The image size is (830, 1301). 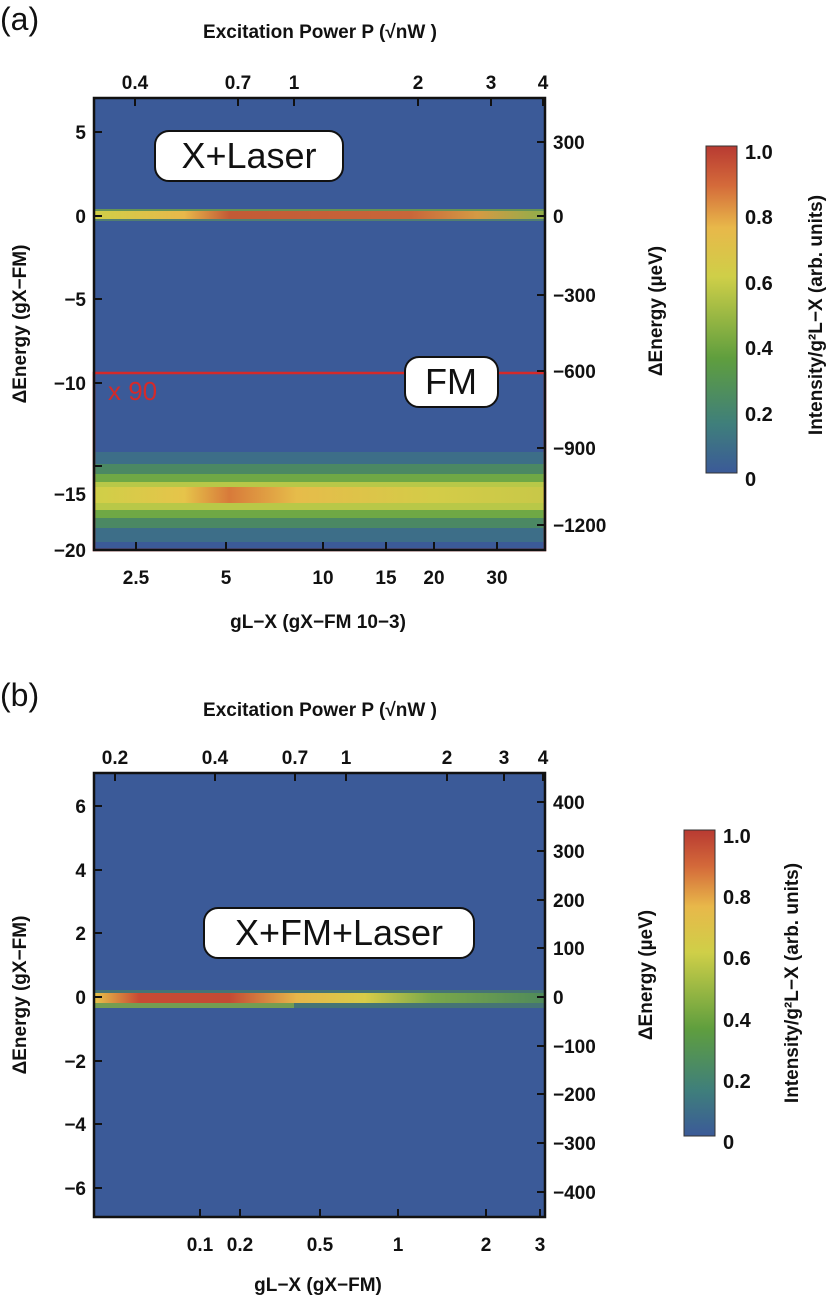 I want to click on bottom-tick-label: 2, so click(x=486, y=1245).